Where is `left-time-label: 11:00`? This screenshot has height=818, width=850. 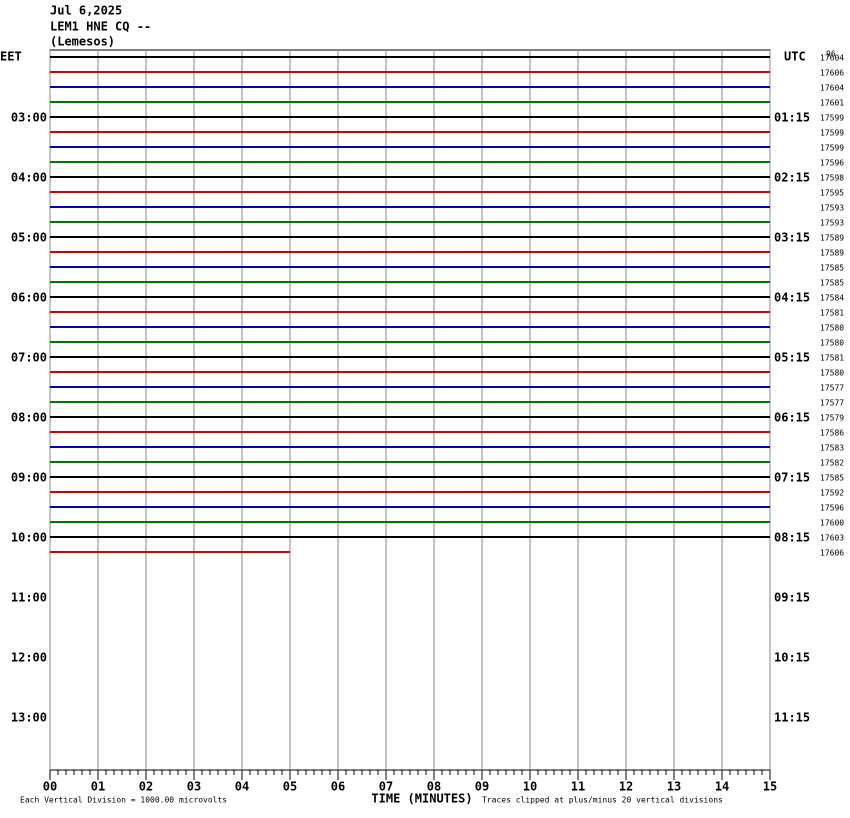 left-time-label: 11:00 is located at coordinates (29, 598).